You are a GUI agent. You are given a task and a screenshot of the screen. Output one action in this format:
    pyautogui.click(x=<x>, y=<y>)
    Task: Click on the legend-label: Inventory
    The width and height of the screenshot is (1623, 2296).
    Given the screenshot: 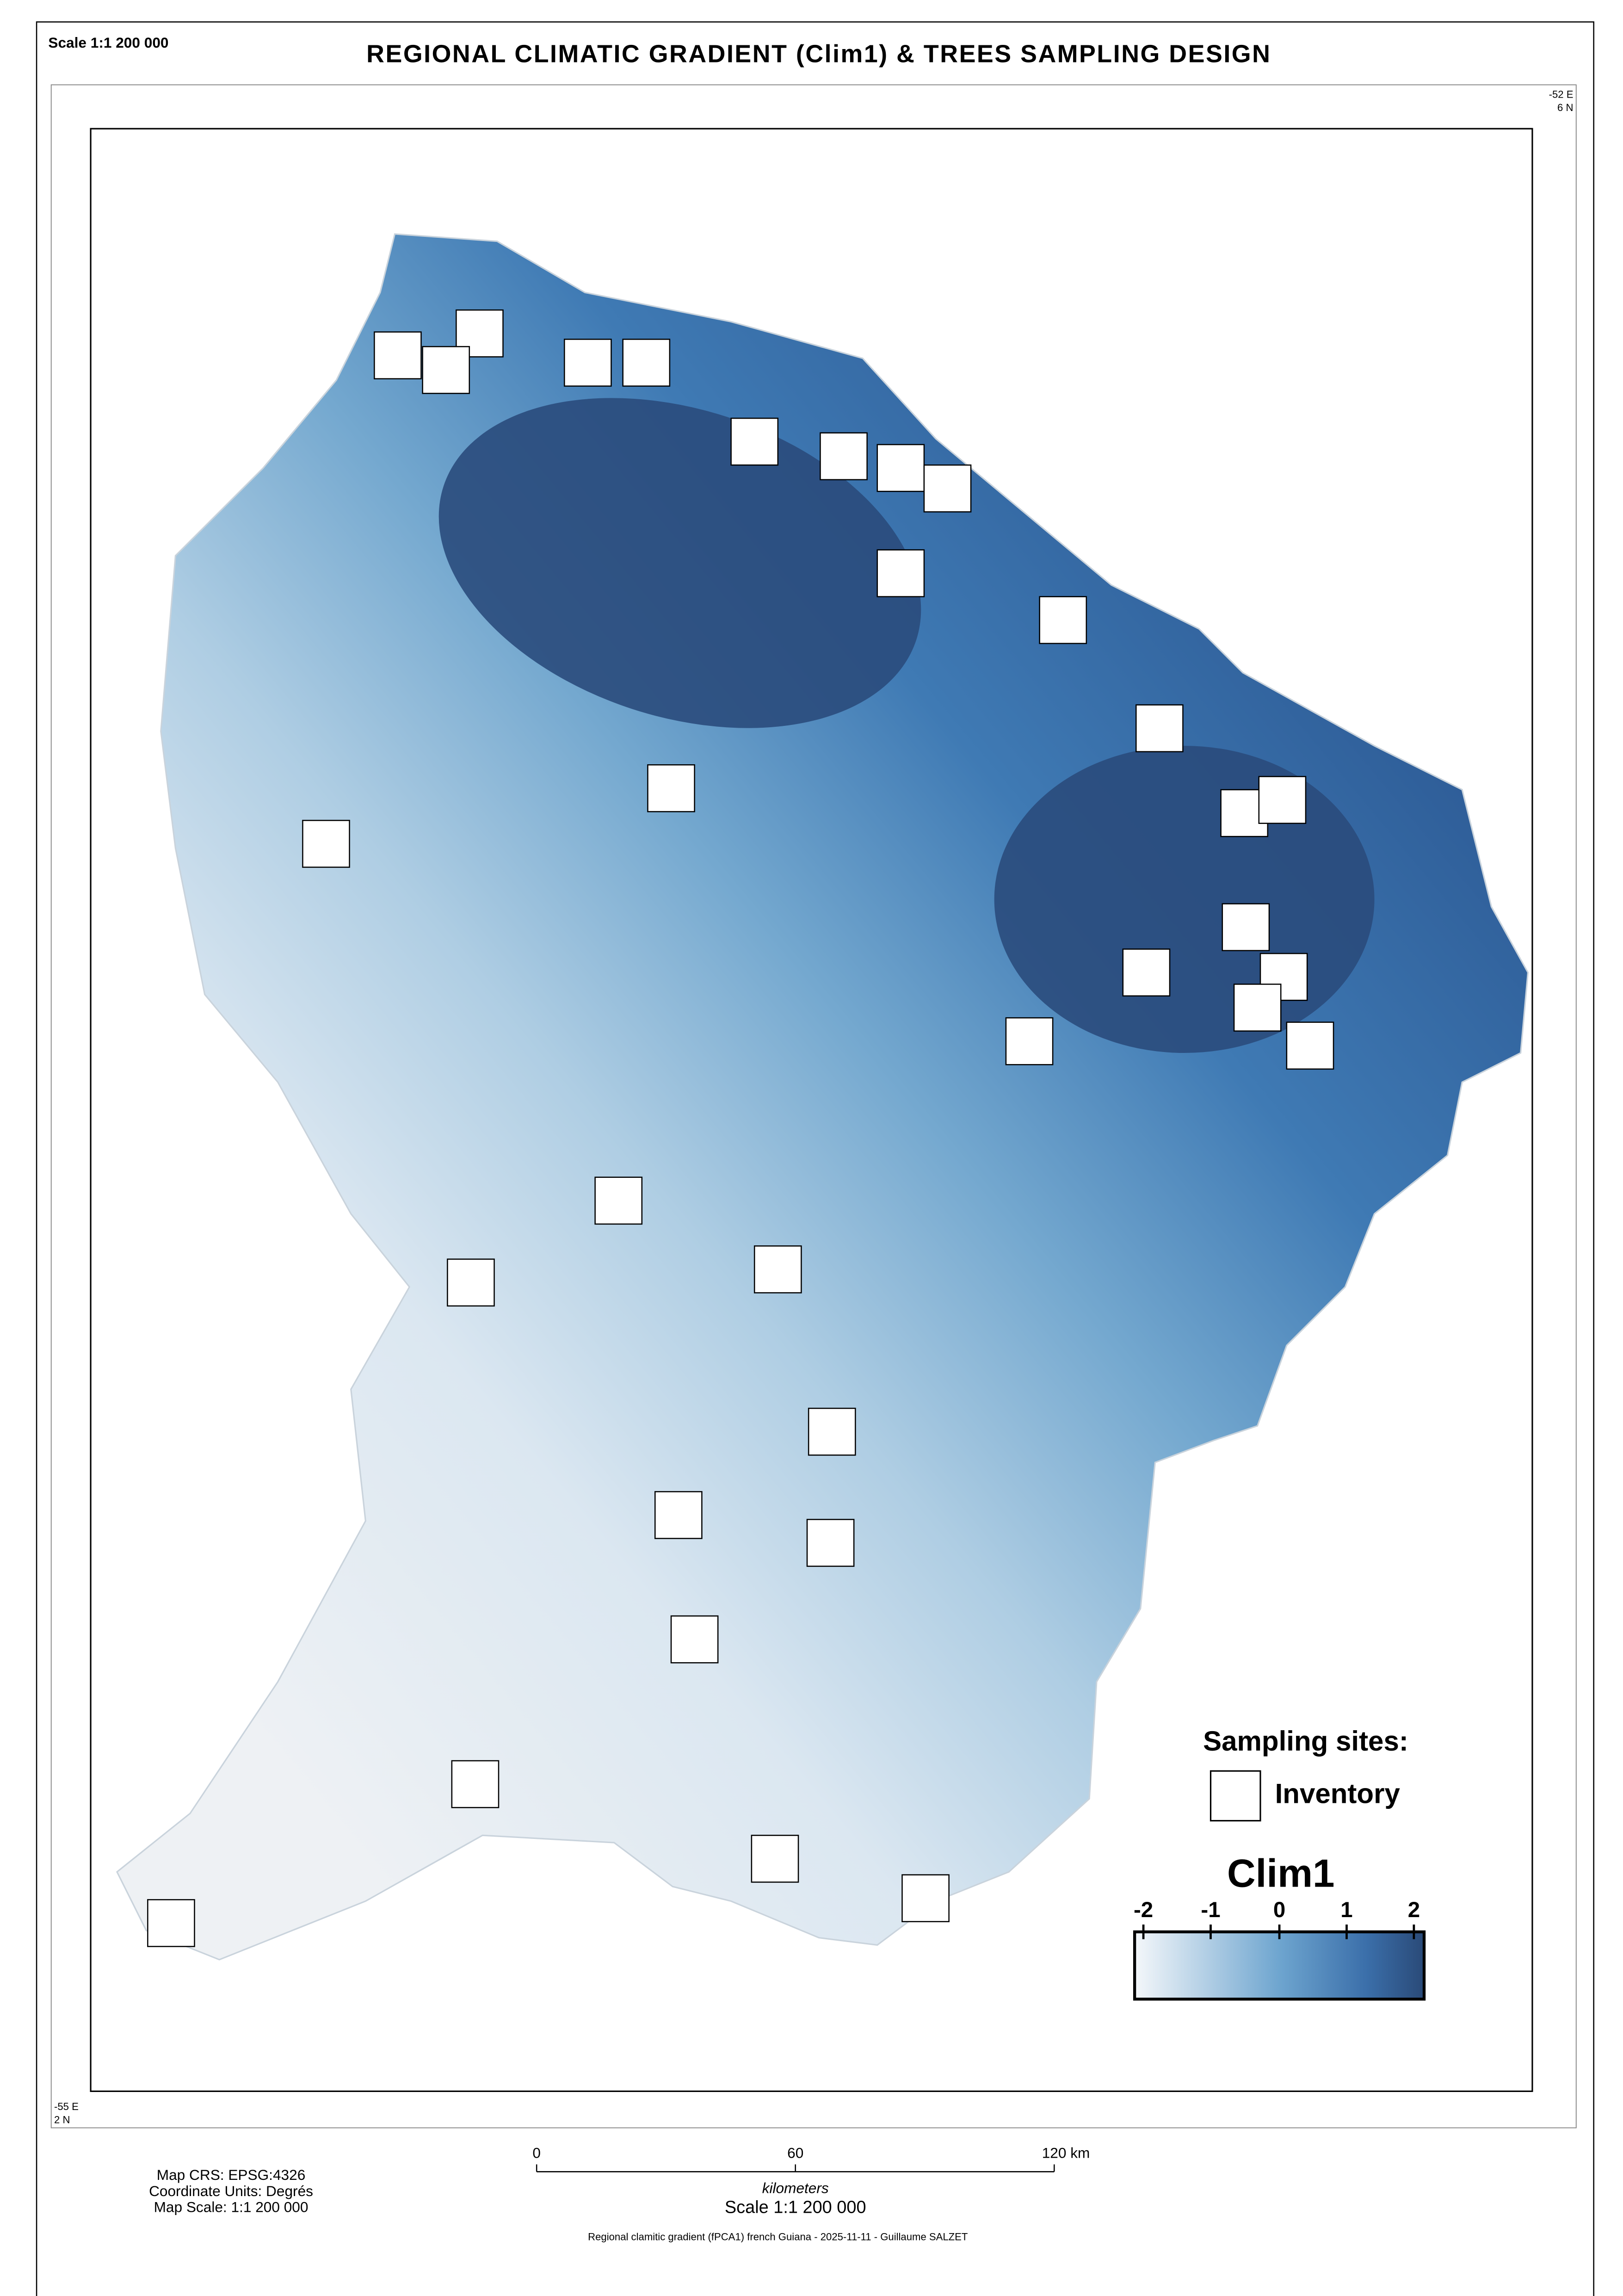 What is the action you would take?
    pyautogui.click(x=1338, y=1793)
    